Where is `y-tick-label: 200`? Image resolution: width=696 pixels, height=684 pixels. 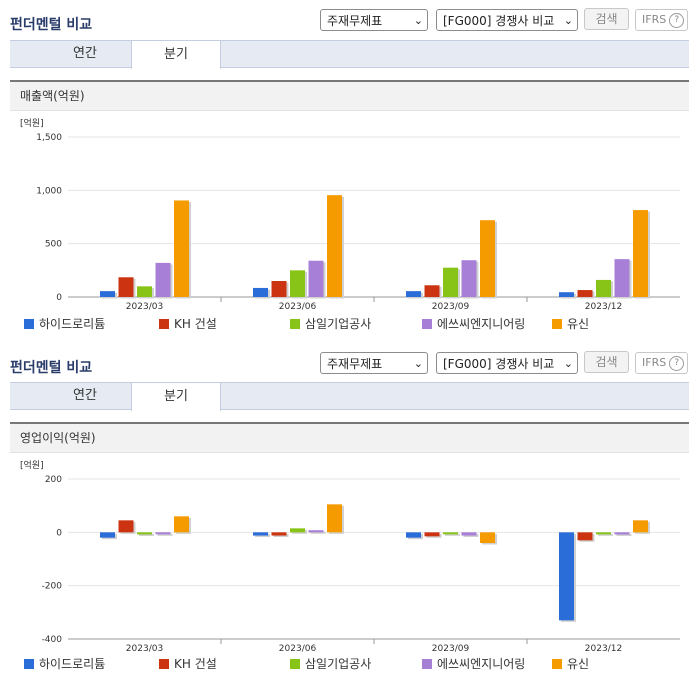
y-tick-label: 200 is located at coordinates (53, 480).